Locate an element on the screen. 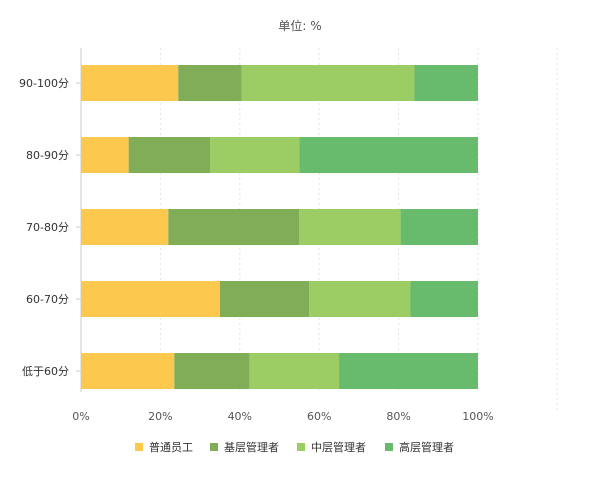  legend-label: 基层管理者 is located at coordinates (251, 447).